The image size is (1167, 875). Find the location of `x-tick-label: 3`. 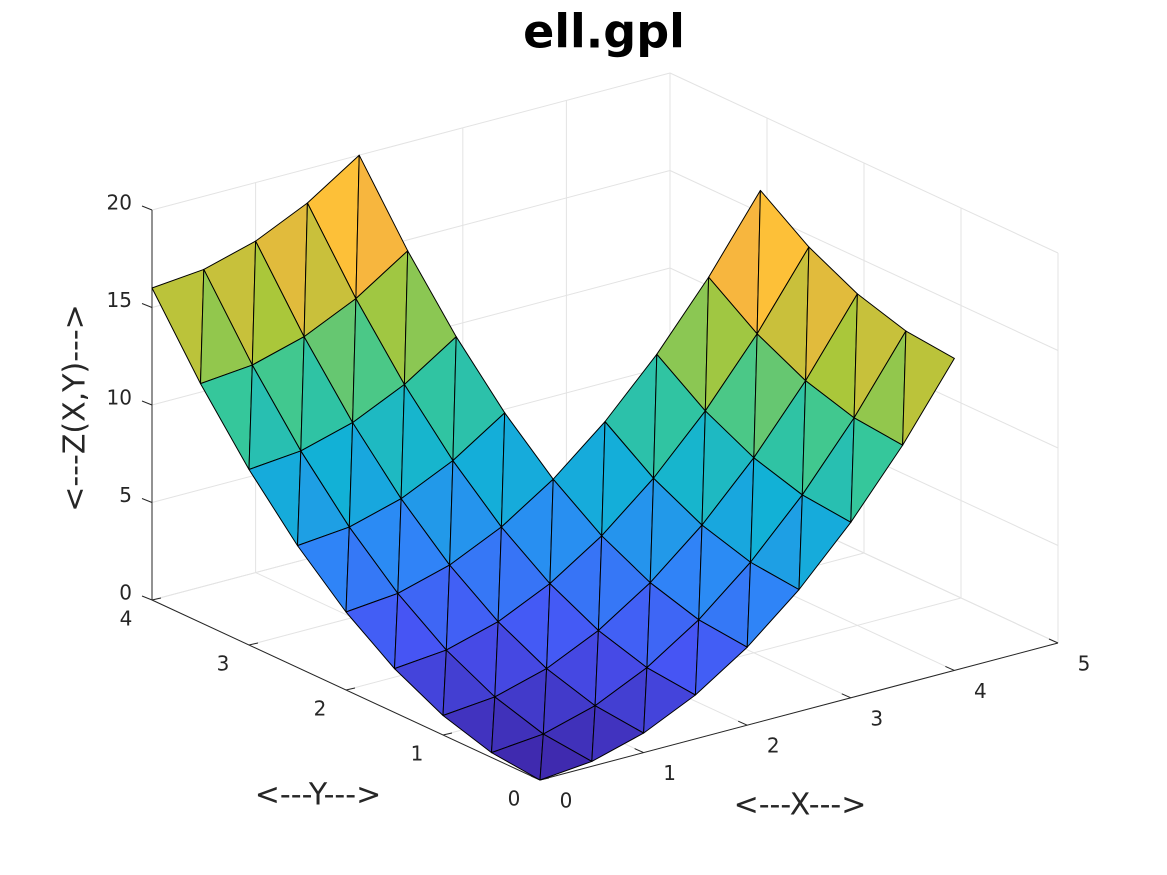

x-tick-label: 3 is located at coordinates (876, 718).